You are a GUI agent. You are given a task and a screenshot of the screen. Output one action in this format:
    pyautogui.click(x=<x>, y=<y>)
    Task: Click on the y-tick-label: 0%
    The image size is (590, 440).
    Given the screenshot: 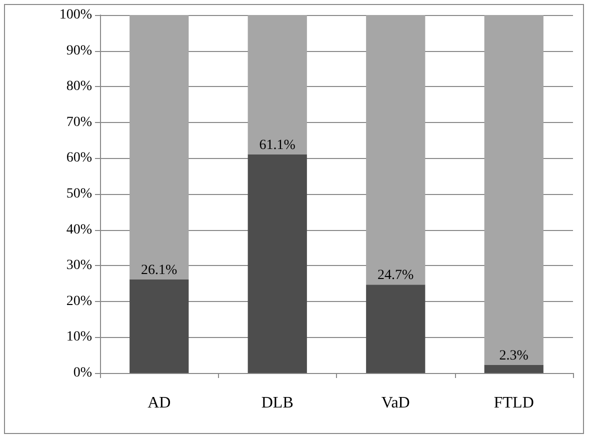 What is the action you would take?
    pyautogui.click(x=82, y=373)
    